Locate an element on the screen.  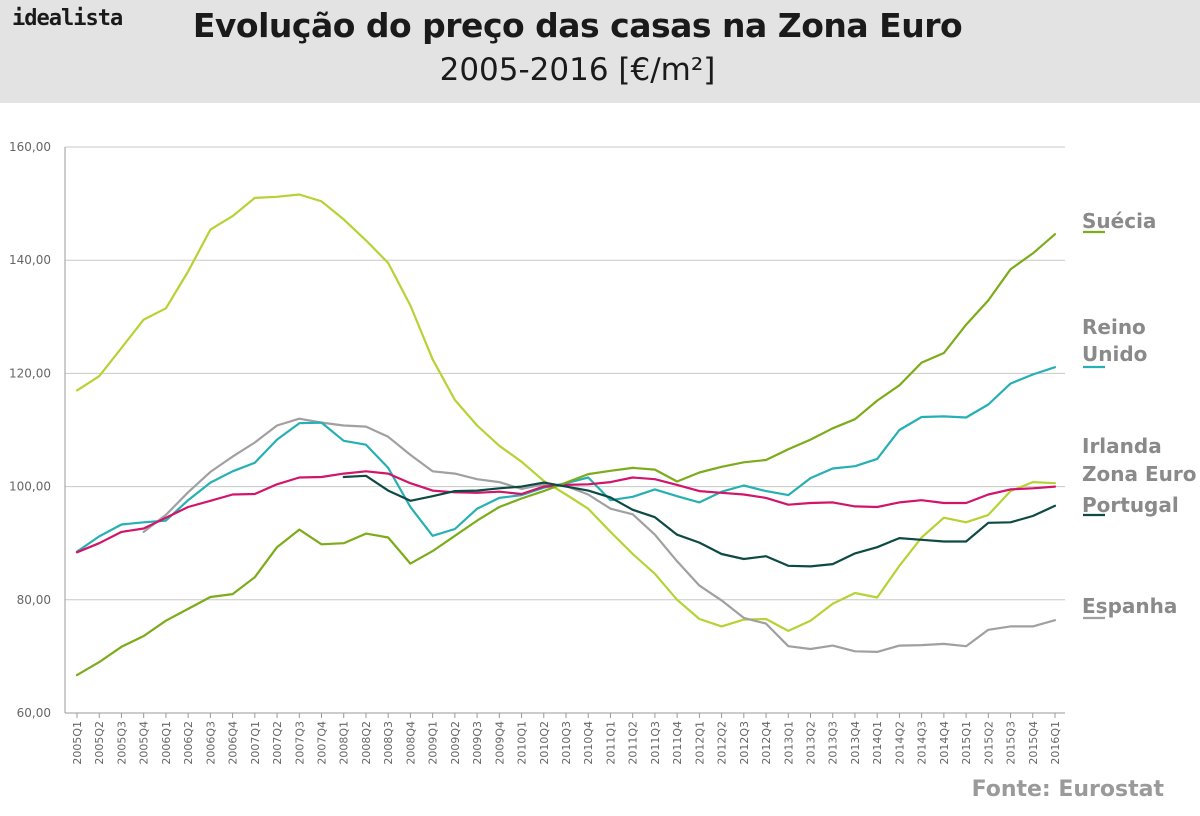
x-tick-label: 2012Q3 is located at coordinates (744, 743).